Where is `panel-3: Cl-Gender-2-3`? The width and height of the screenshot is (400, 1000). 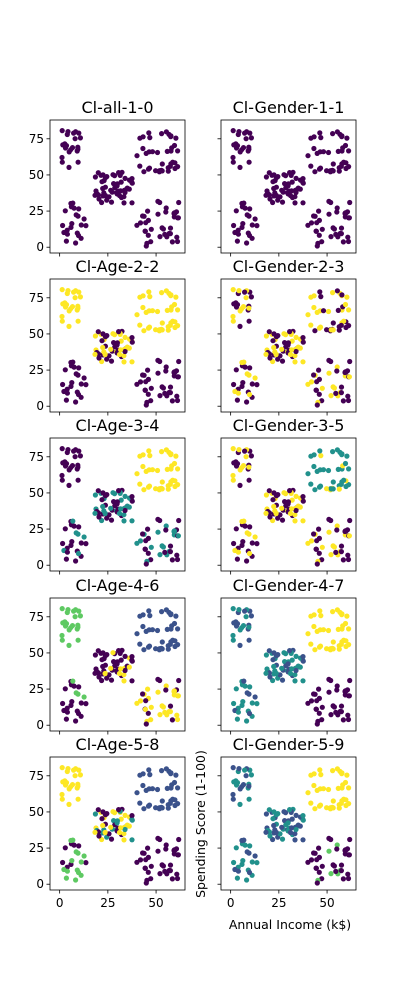 panel-3: Cl-Gender-2-3 is located at coordinates (287, 336).